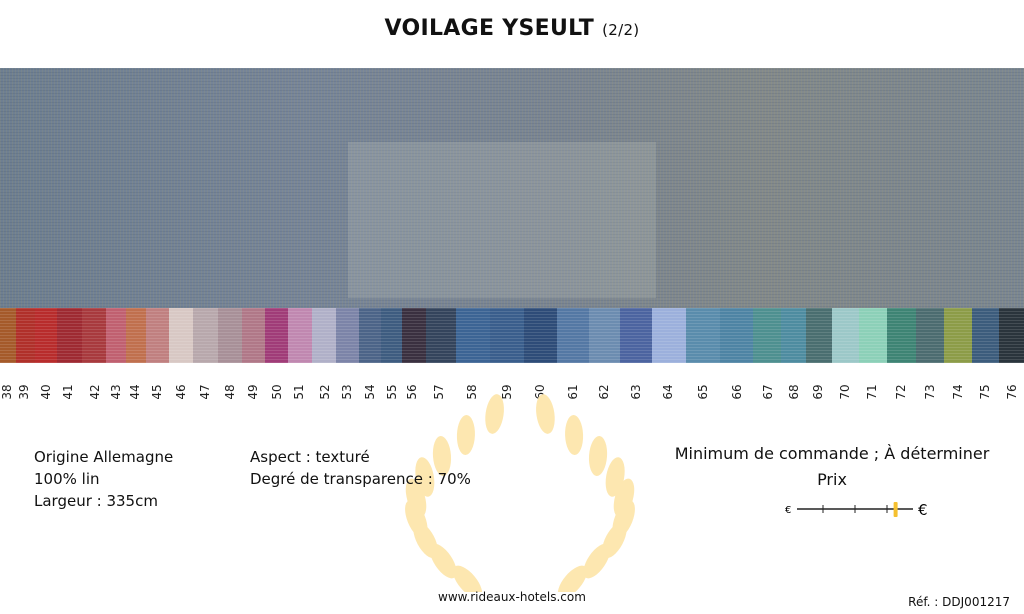 This screenshot has height=614, width=1024. What do you see at coordinates (845, 392) in the screenshot?
I see `swatch-label: 70` at bounding box center [845, 392].